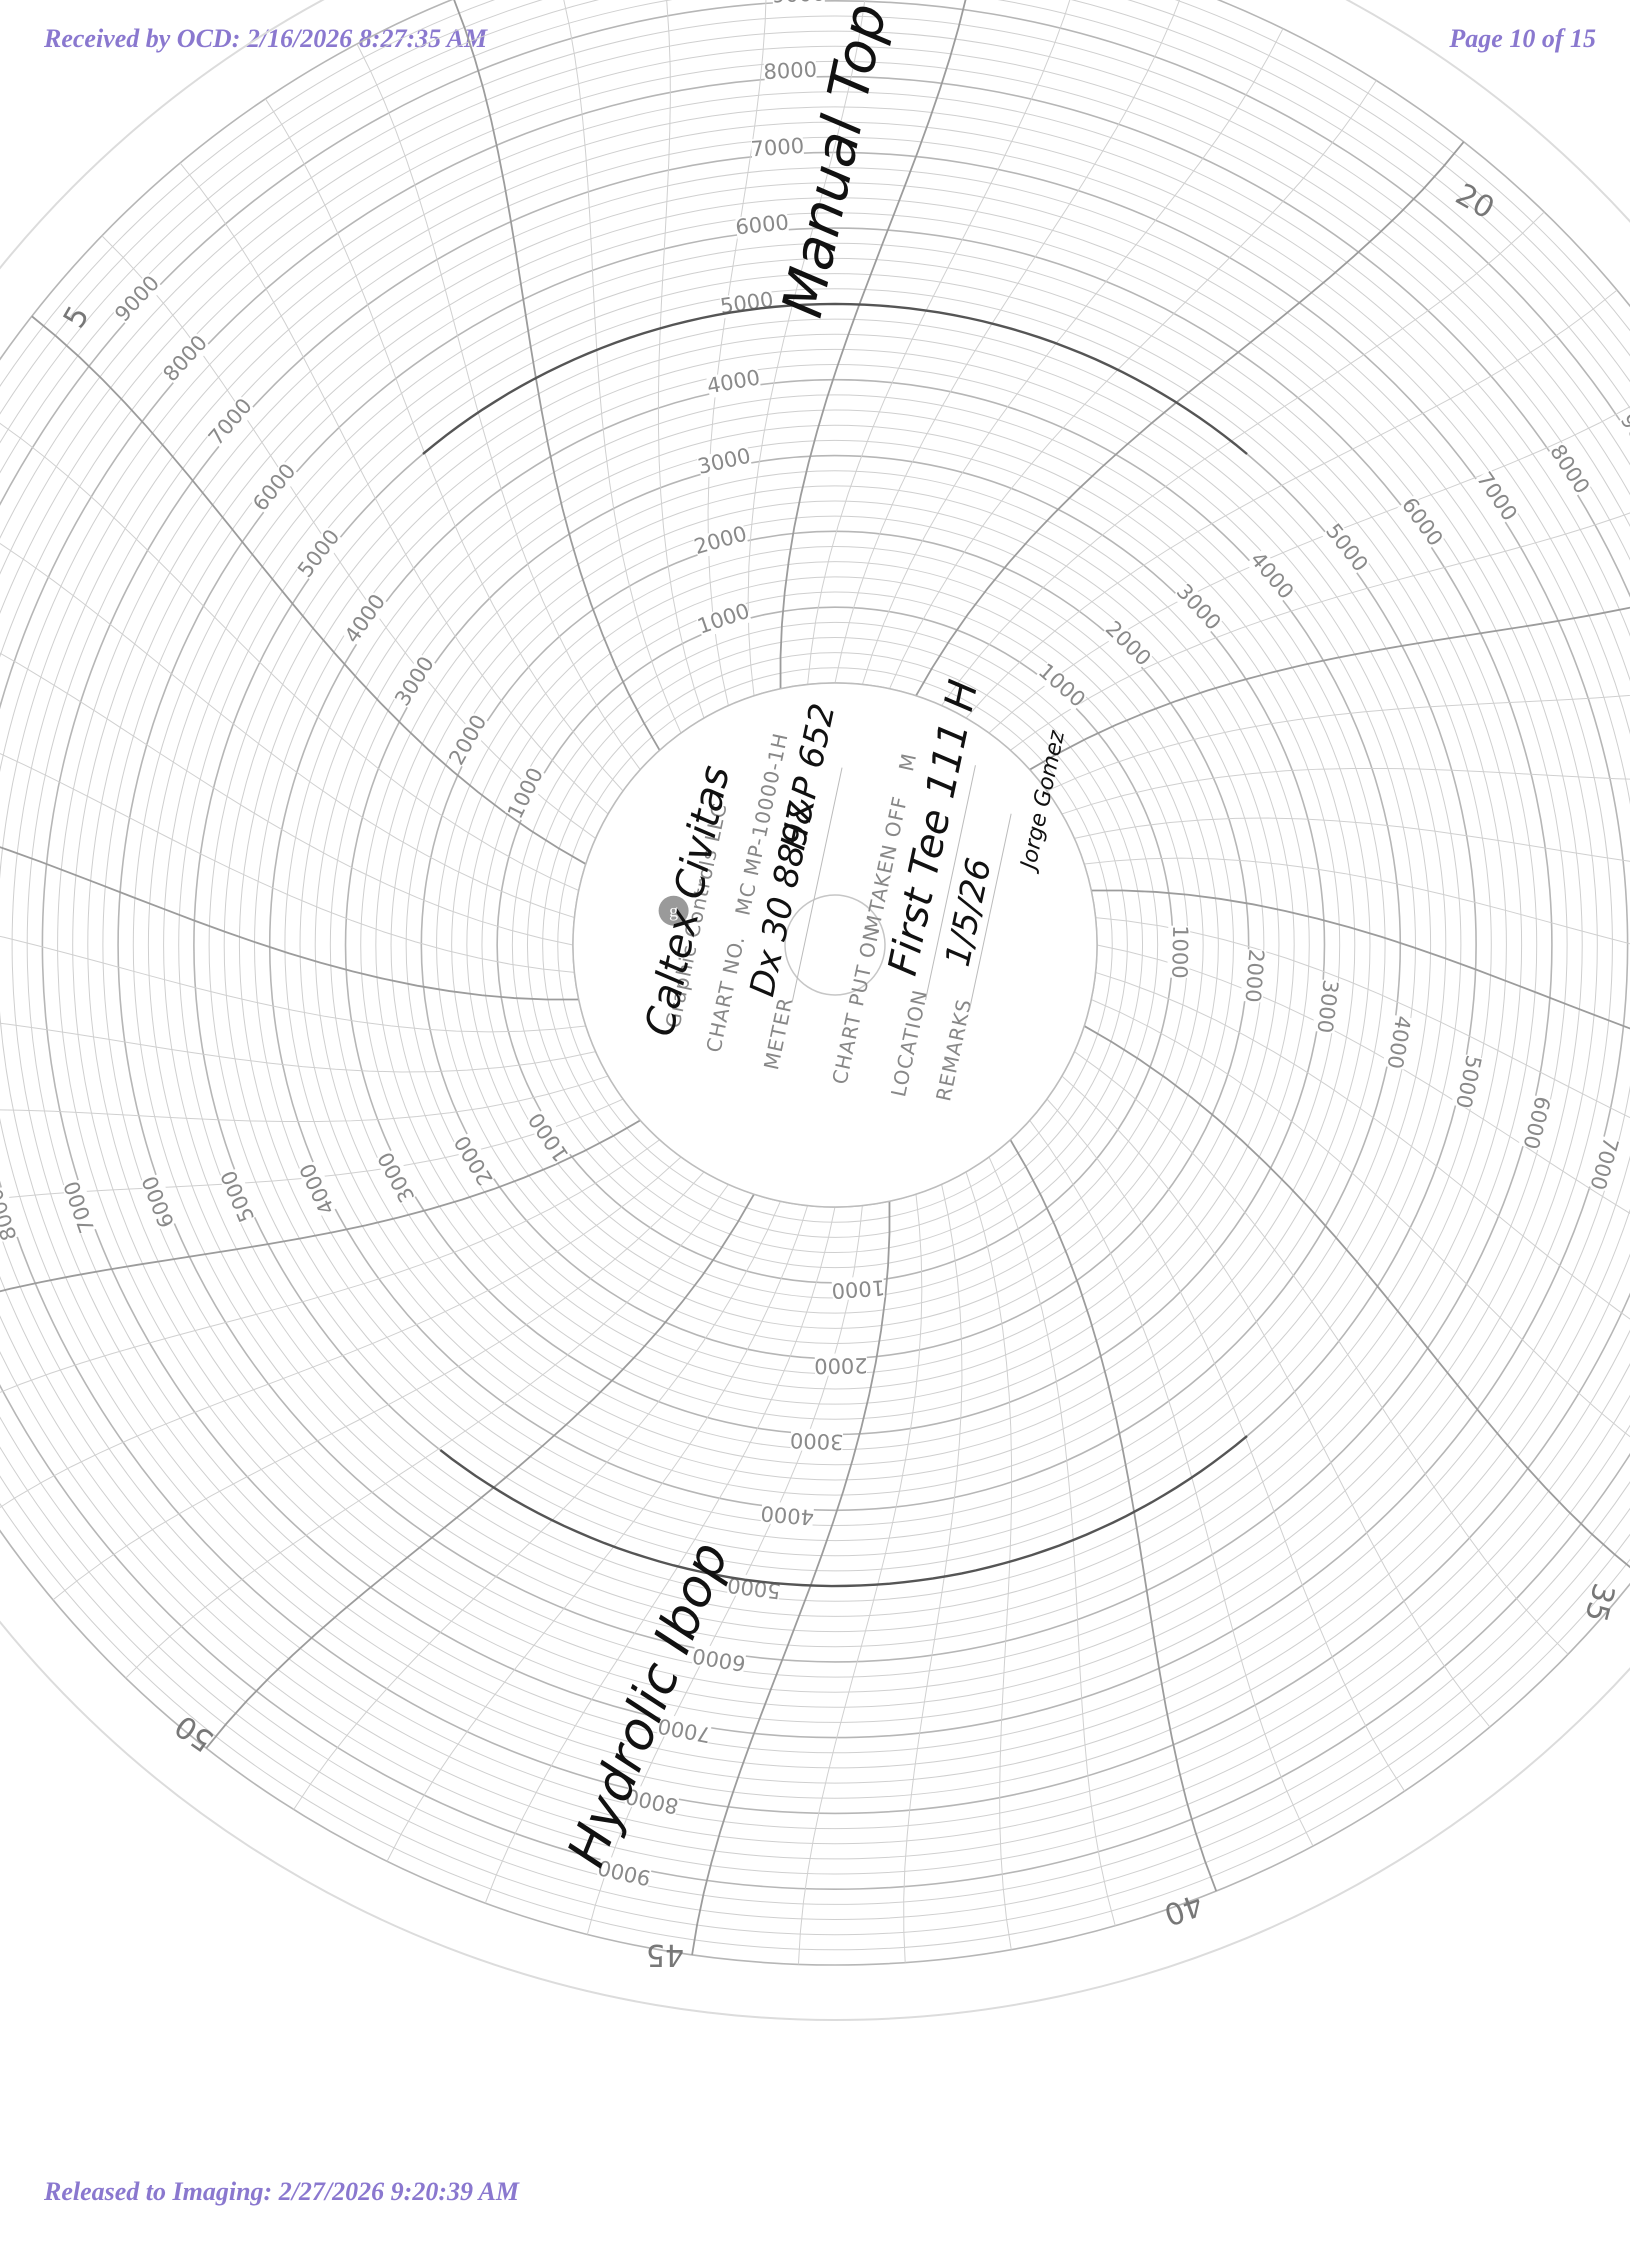 The image size is (1630, 2243). What do you see at coordinates (1183, 1909) in the screenshot?
I see `hour-mark: 40` at bounding box center [1183, 1909].